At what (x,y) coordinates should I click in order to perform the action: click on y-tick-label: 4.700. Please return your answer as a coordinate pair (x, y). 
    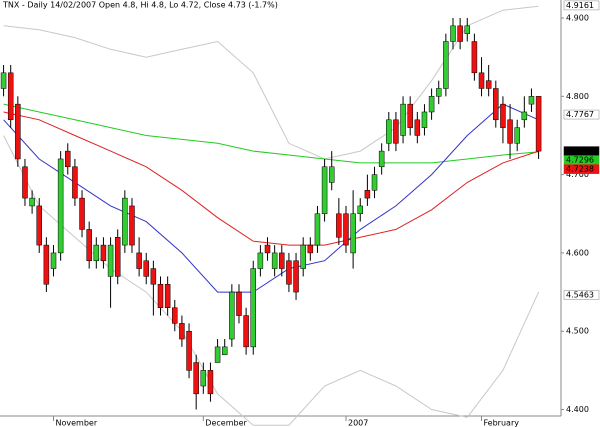
    Looking at the image, I should click on (577, 174).